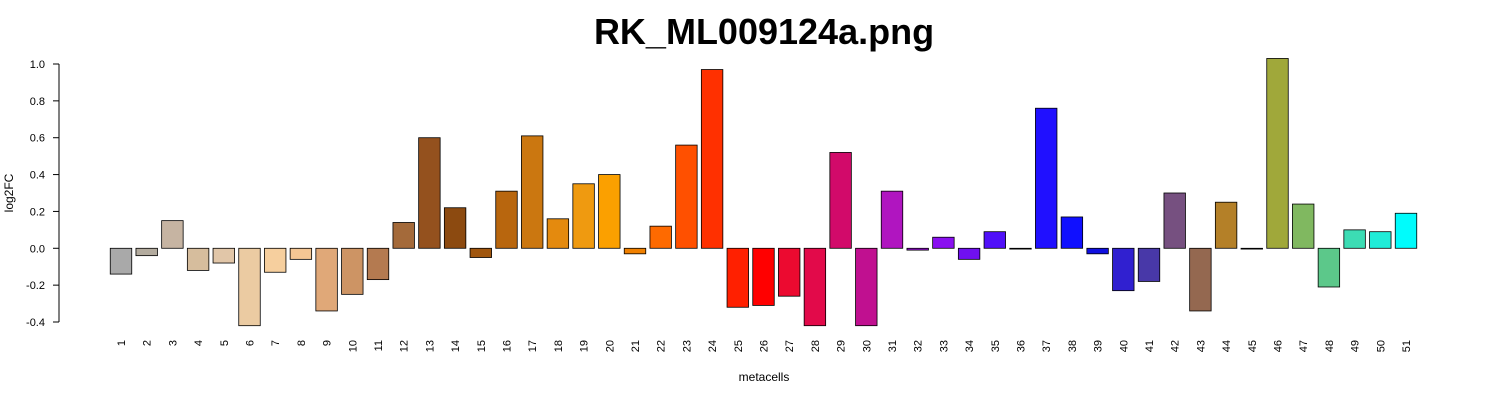 The width and height of the screenshot is (1500, 400). I want to click on x-tick-label: 29, so click(842, 346).